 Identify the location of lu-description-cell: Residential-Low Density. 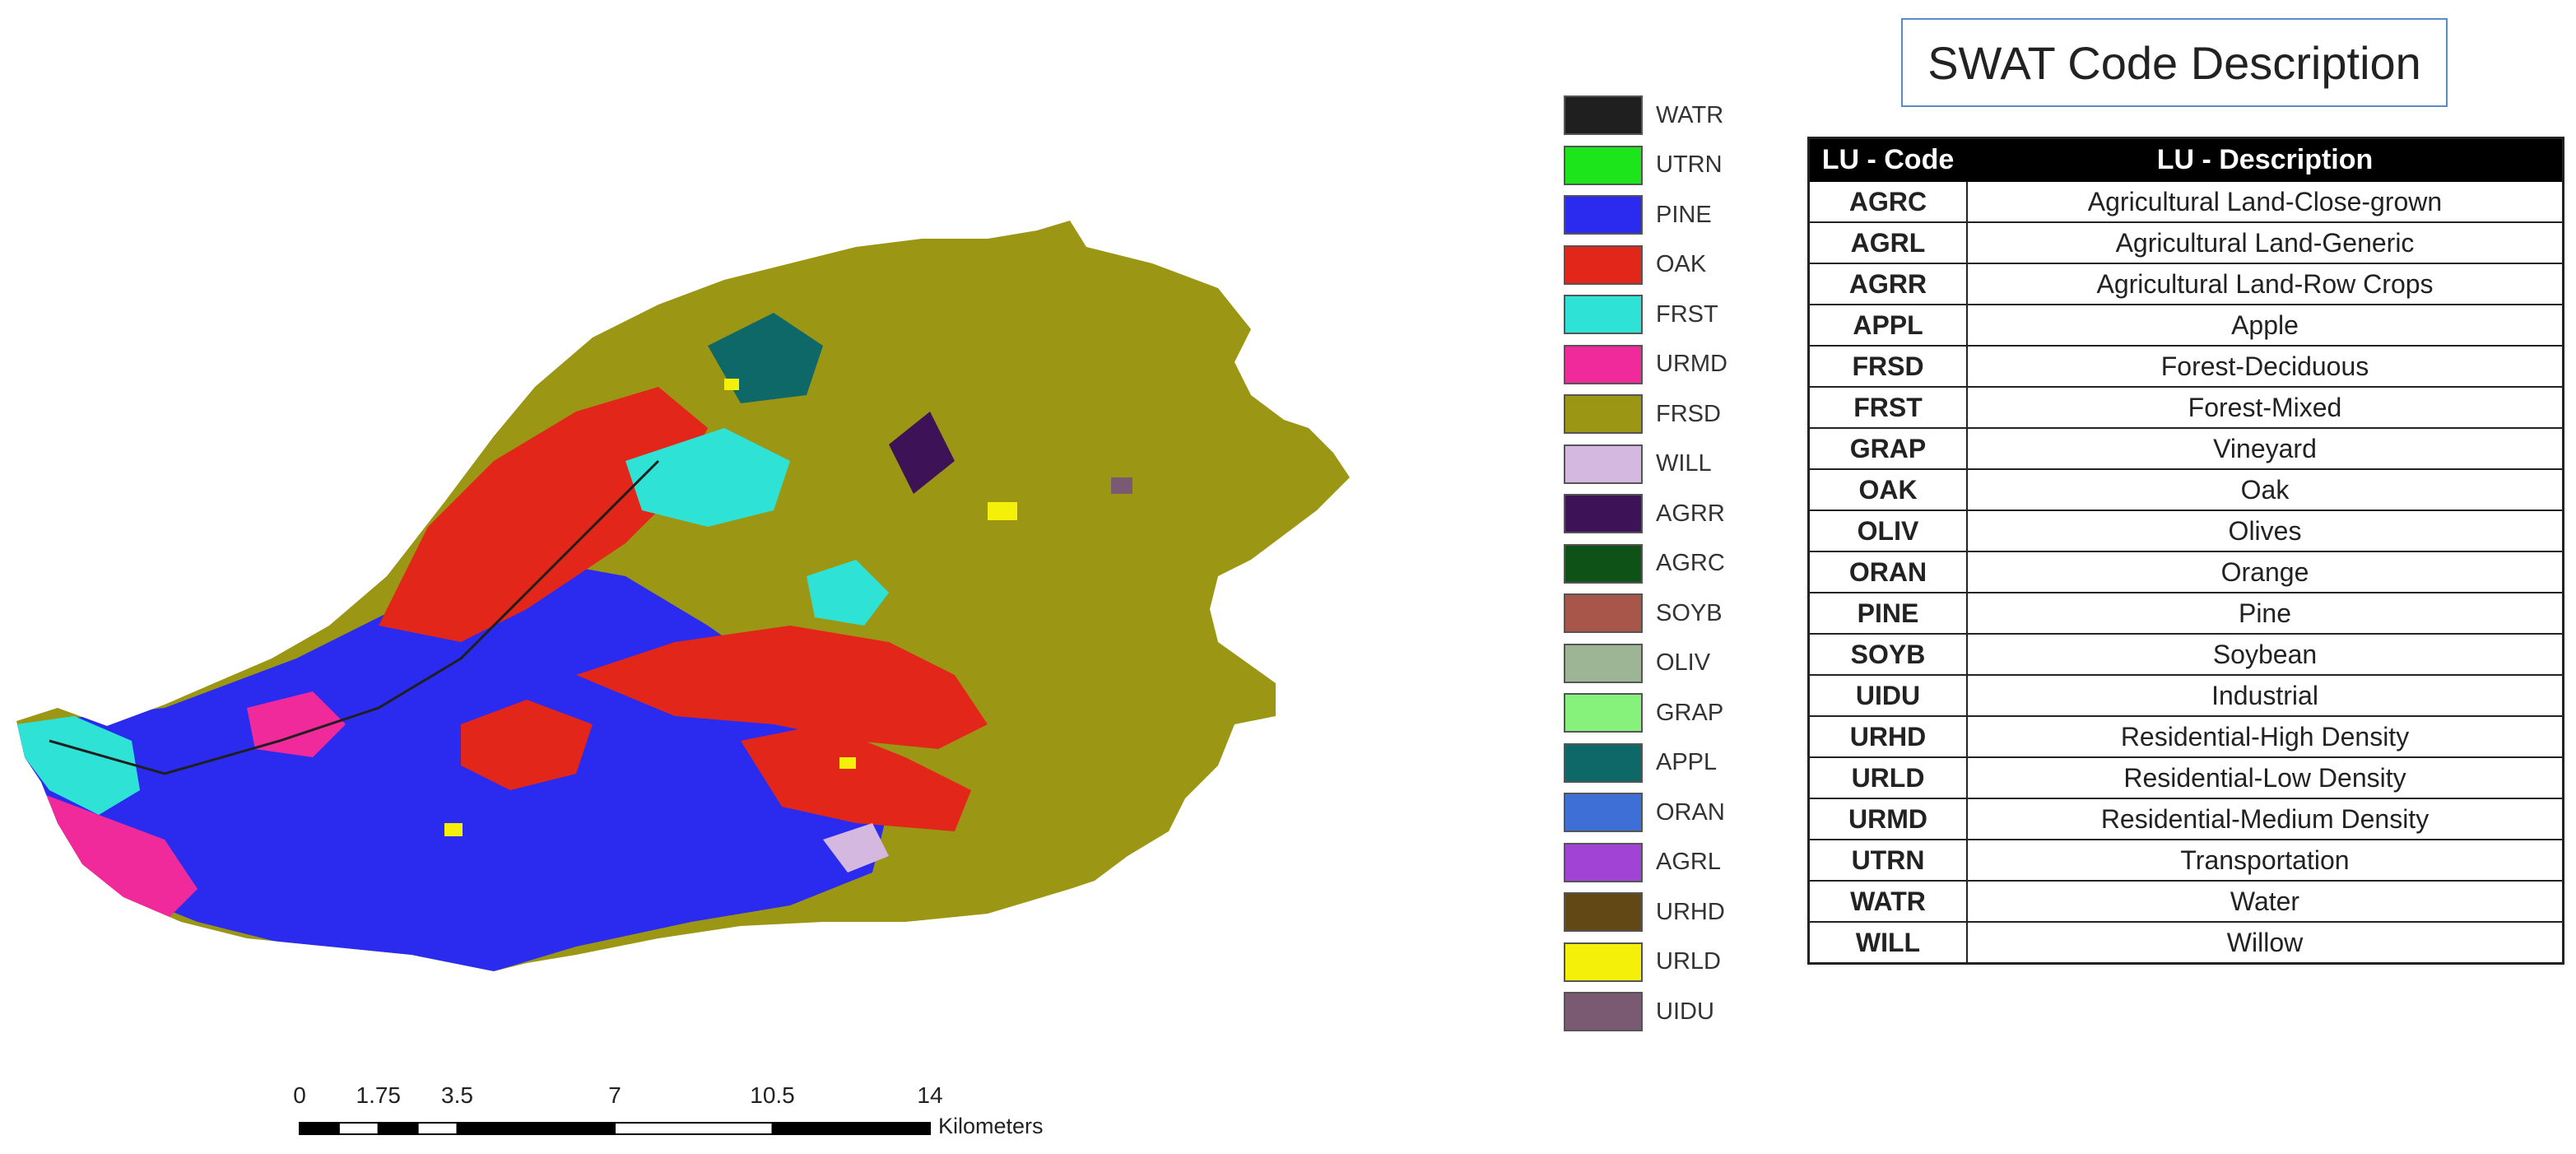
(2265, 777).